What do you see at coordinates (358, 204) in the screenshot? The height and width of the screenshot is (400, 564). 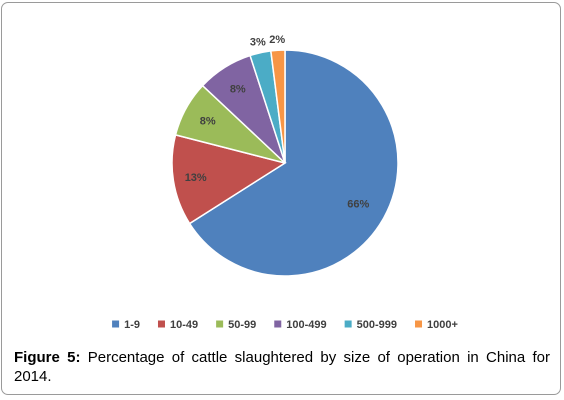 I see `data-label-1-9: 66%` at bounding box center [358, 204].